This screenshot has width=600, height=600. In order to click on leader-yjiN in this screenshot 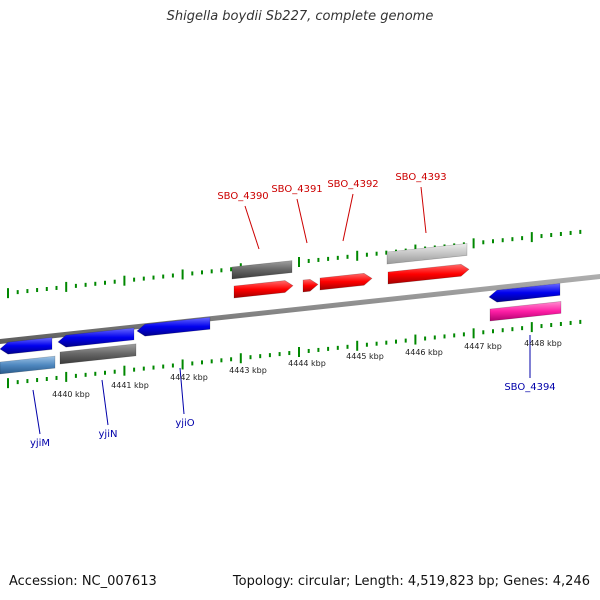, I will do `click(105, 402)`.